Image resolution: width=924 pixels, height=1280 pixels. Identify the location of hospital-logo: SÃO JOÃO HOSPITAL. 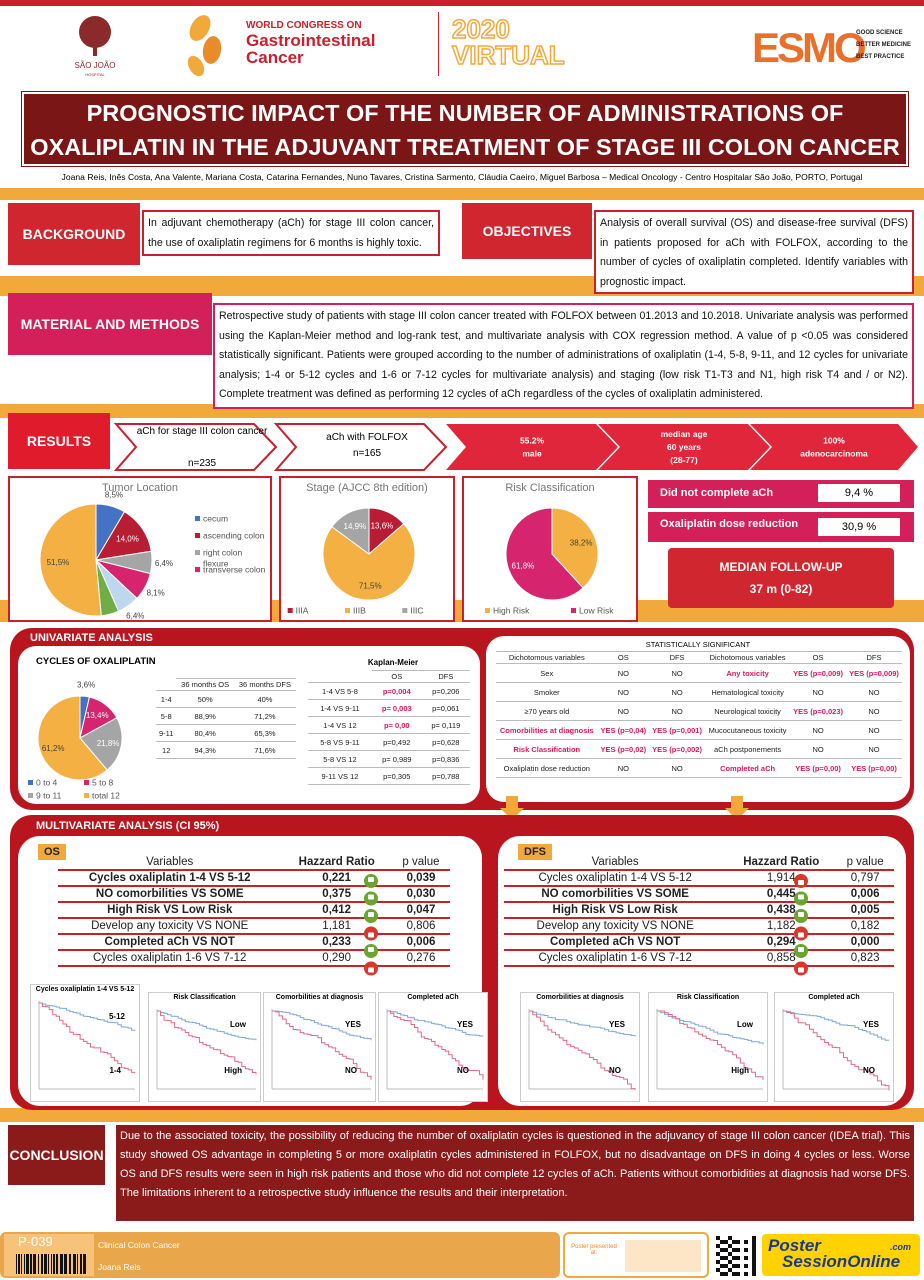
(95, 46).